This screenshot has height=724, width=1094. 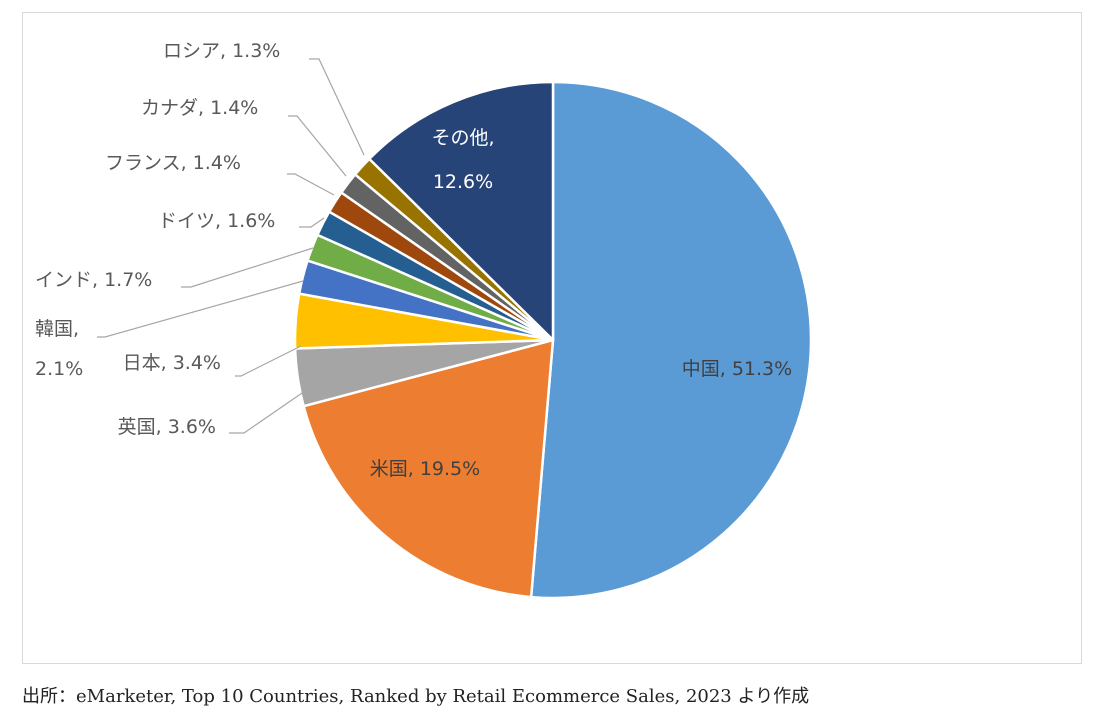 What do you see at coordinates (199, 108) in the screenshot?
I see `data-label-8: カナダ, 1.4%` at bounding box center [199, 108].